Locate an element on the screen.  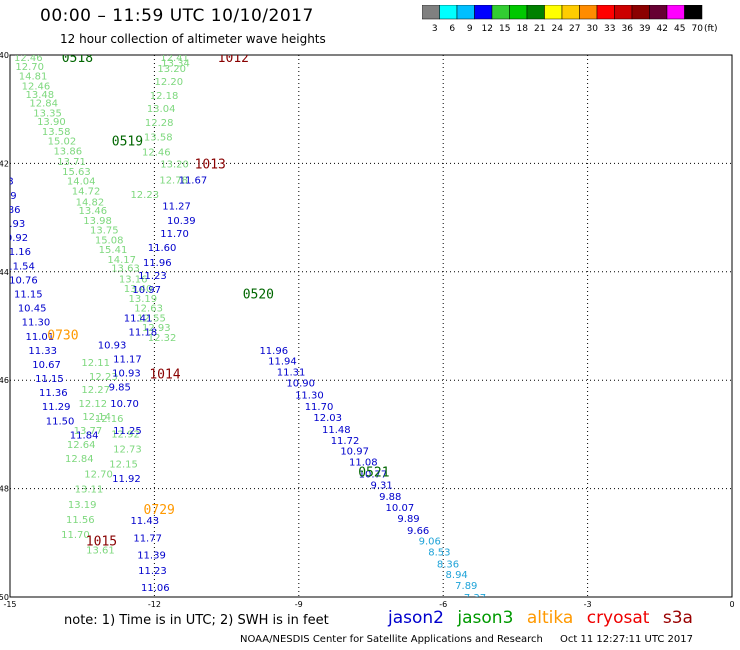
wave-height-value: 11.17 is located at coordinates (127, 360).